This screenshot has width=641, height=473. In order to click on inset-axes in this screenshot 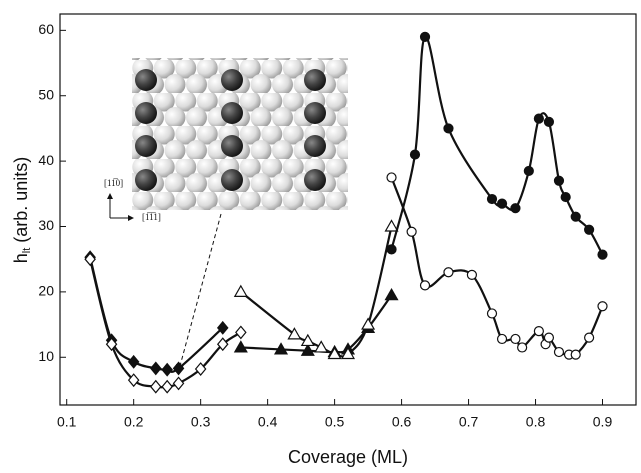, I will do `click(120, 207)`.